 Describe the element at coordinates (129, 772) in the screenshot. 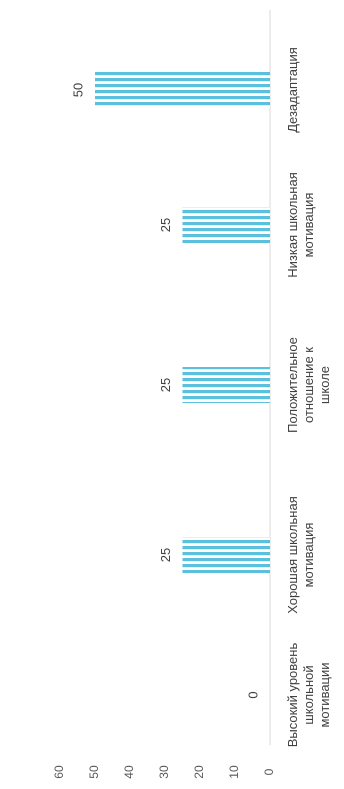

I see `tick-label: 40` at that location.